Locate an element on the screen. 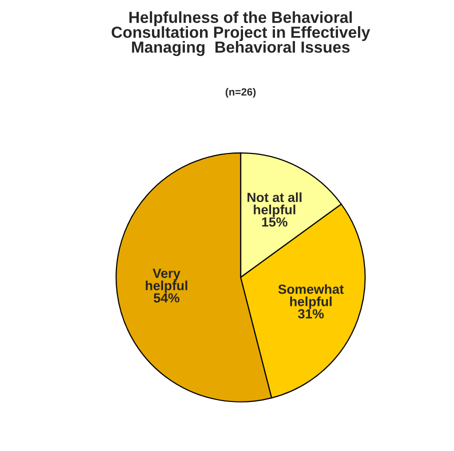  chart-title: Helpfulness of the Behavioral Consultation Project in Effectively Managing Behavioral Issues is located at coordinates (241, 33).